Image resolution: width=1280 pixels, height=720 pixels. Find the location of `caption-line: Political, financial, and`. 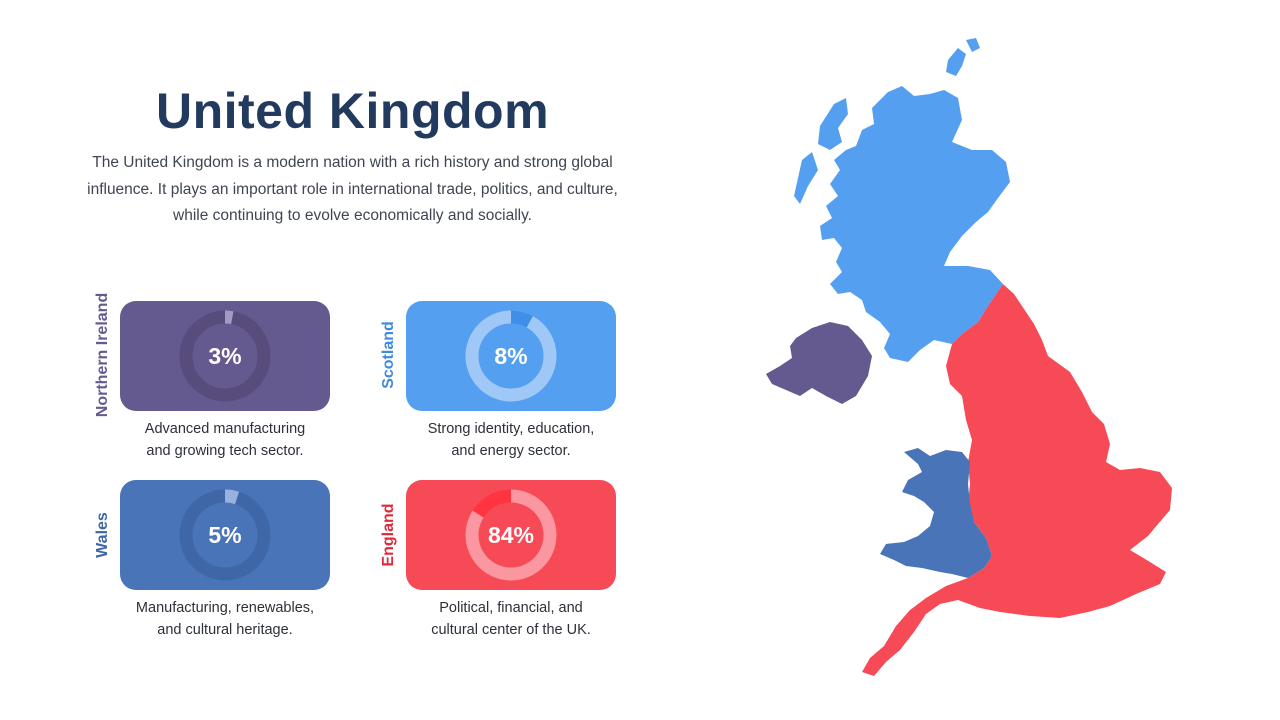

caption-line: Political, financial, and is located at coordinates (511, 608).